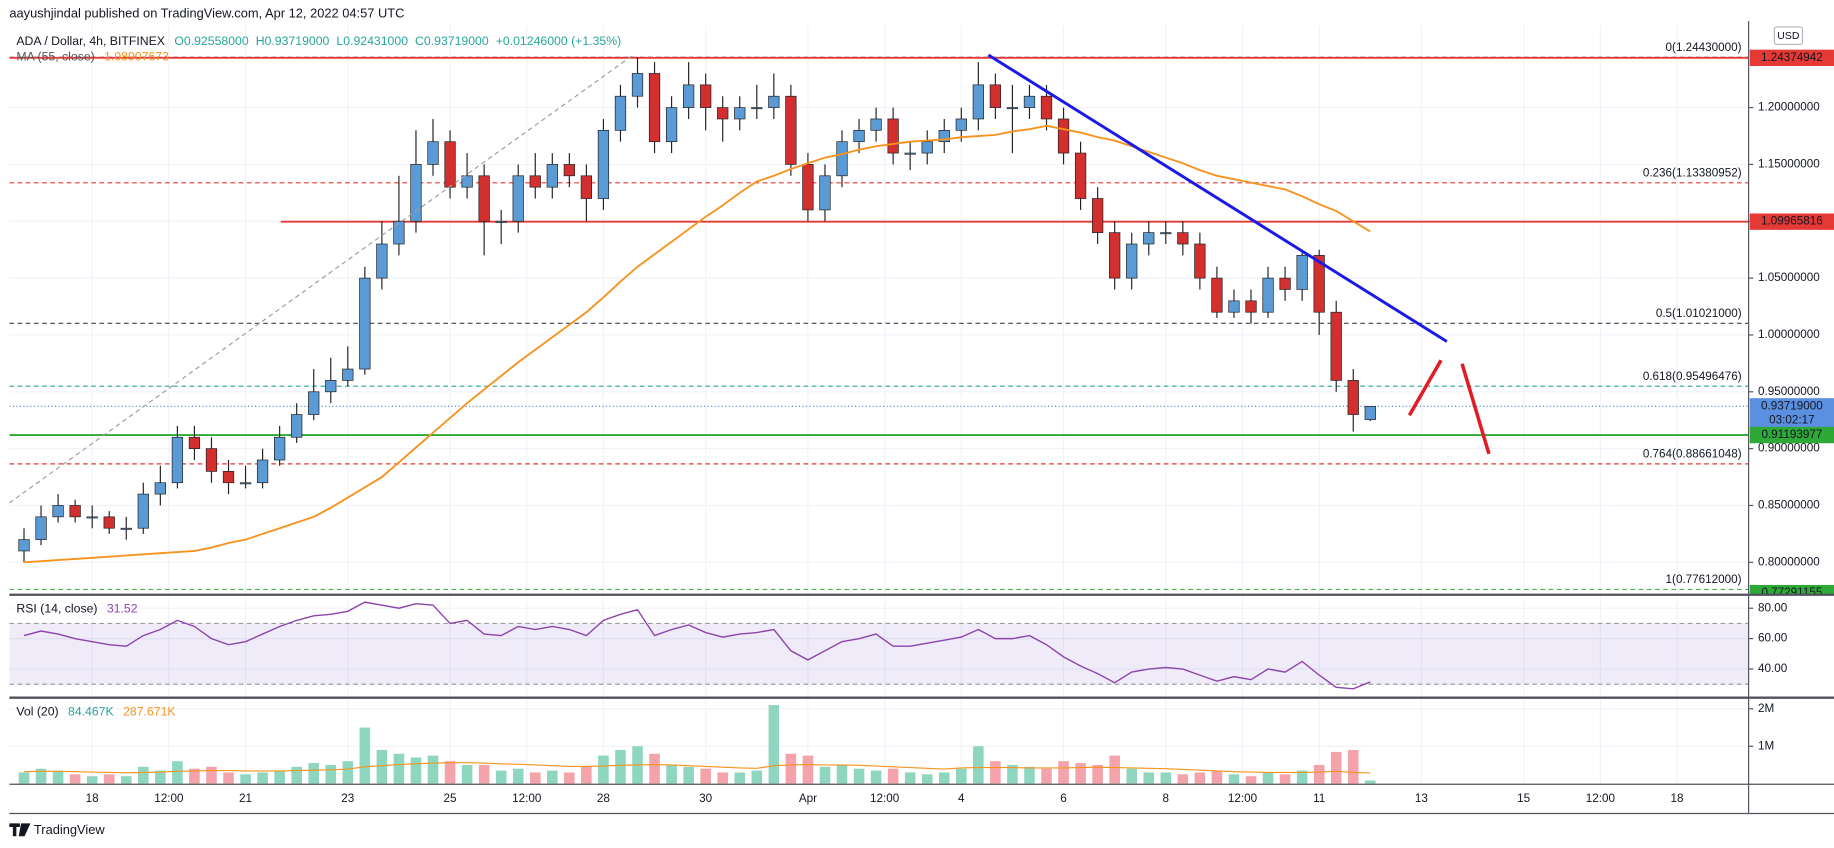 The height and width of the screenshot is (848, 1834). What do you see at coordinates (697, 768) in the screenshot?
I see `volume-ma-line` at bounding box center [697, 768].